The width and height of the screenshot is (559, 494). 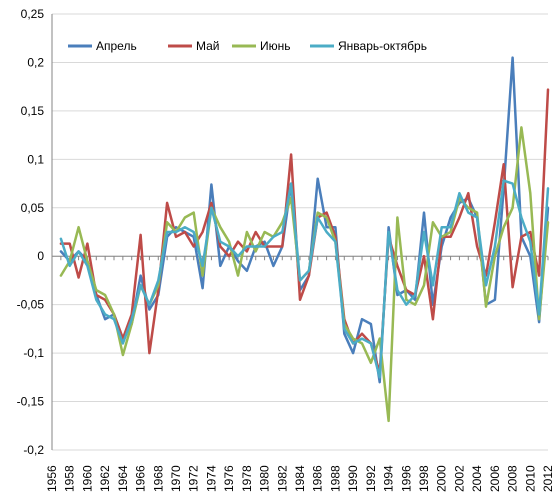 I want to click on y-tick-label: 0,15, so click(x=33, y=111).